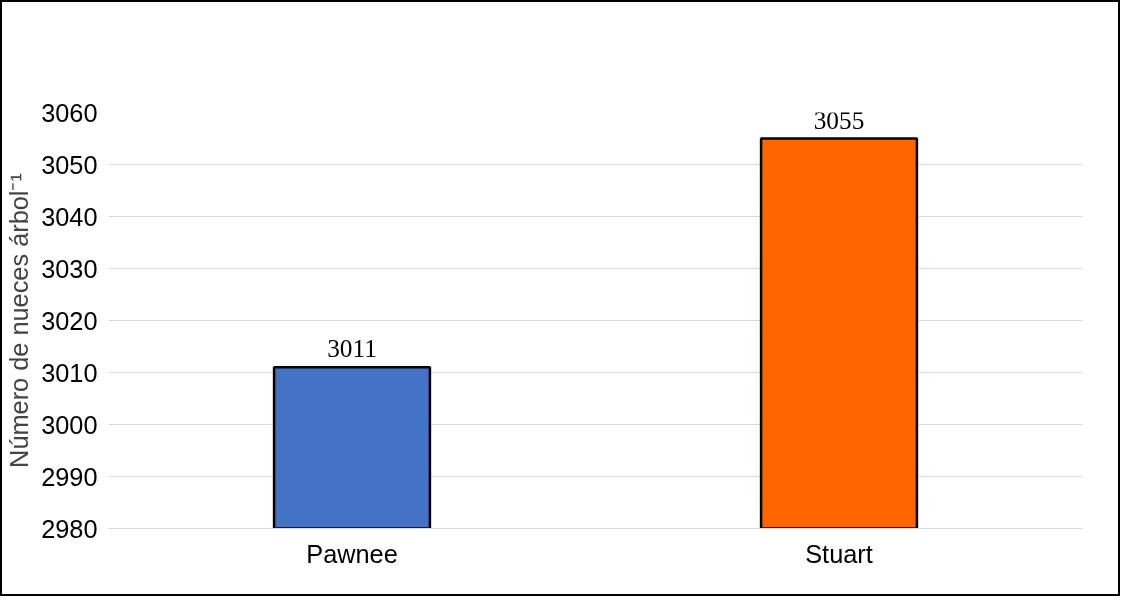 This screenshot has height=608, width=1131. Describe the element at coordinates (352, 553) in the screenshot. I see `x-tick-label: Pawnee` at that location.